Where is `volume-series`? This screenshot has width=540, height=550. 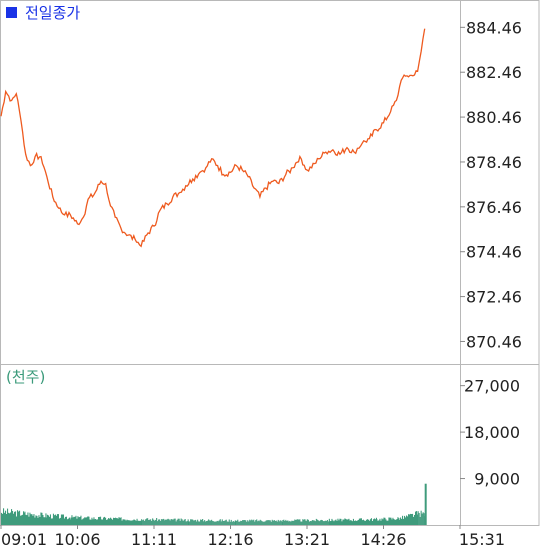 volume-series is located at coordinates (214, 504).